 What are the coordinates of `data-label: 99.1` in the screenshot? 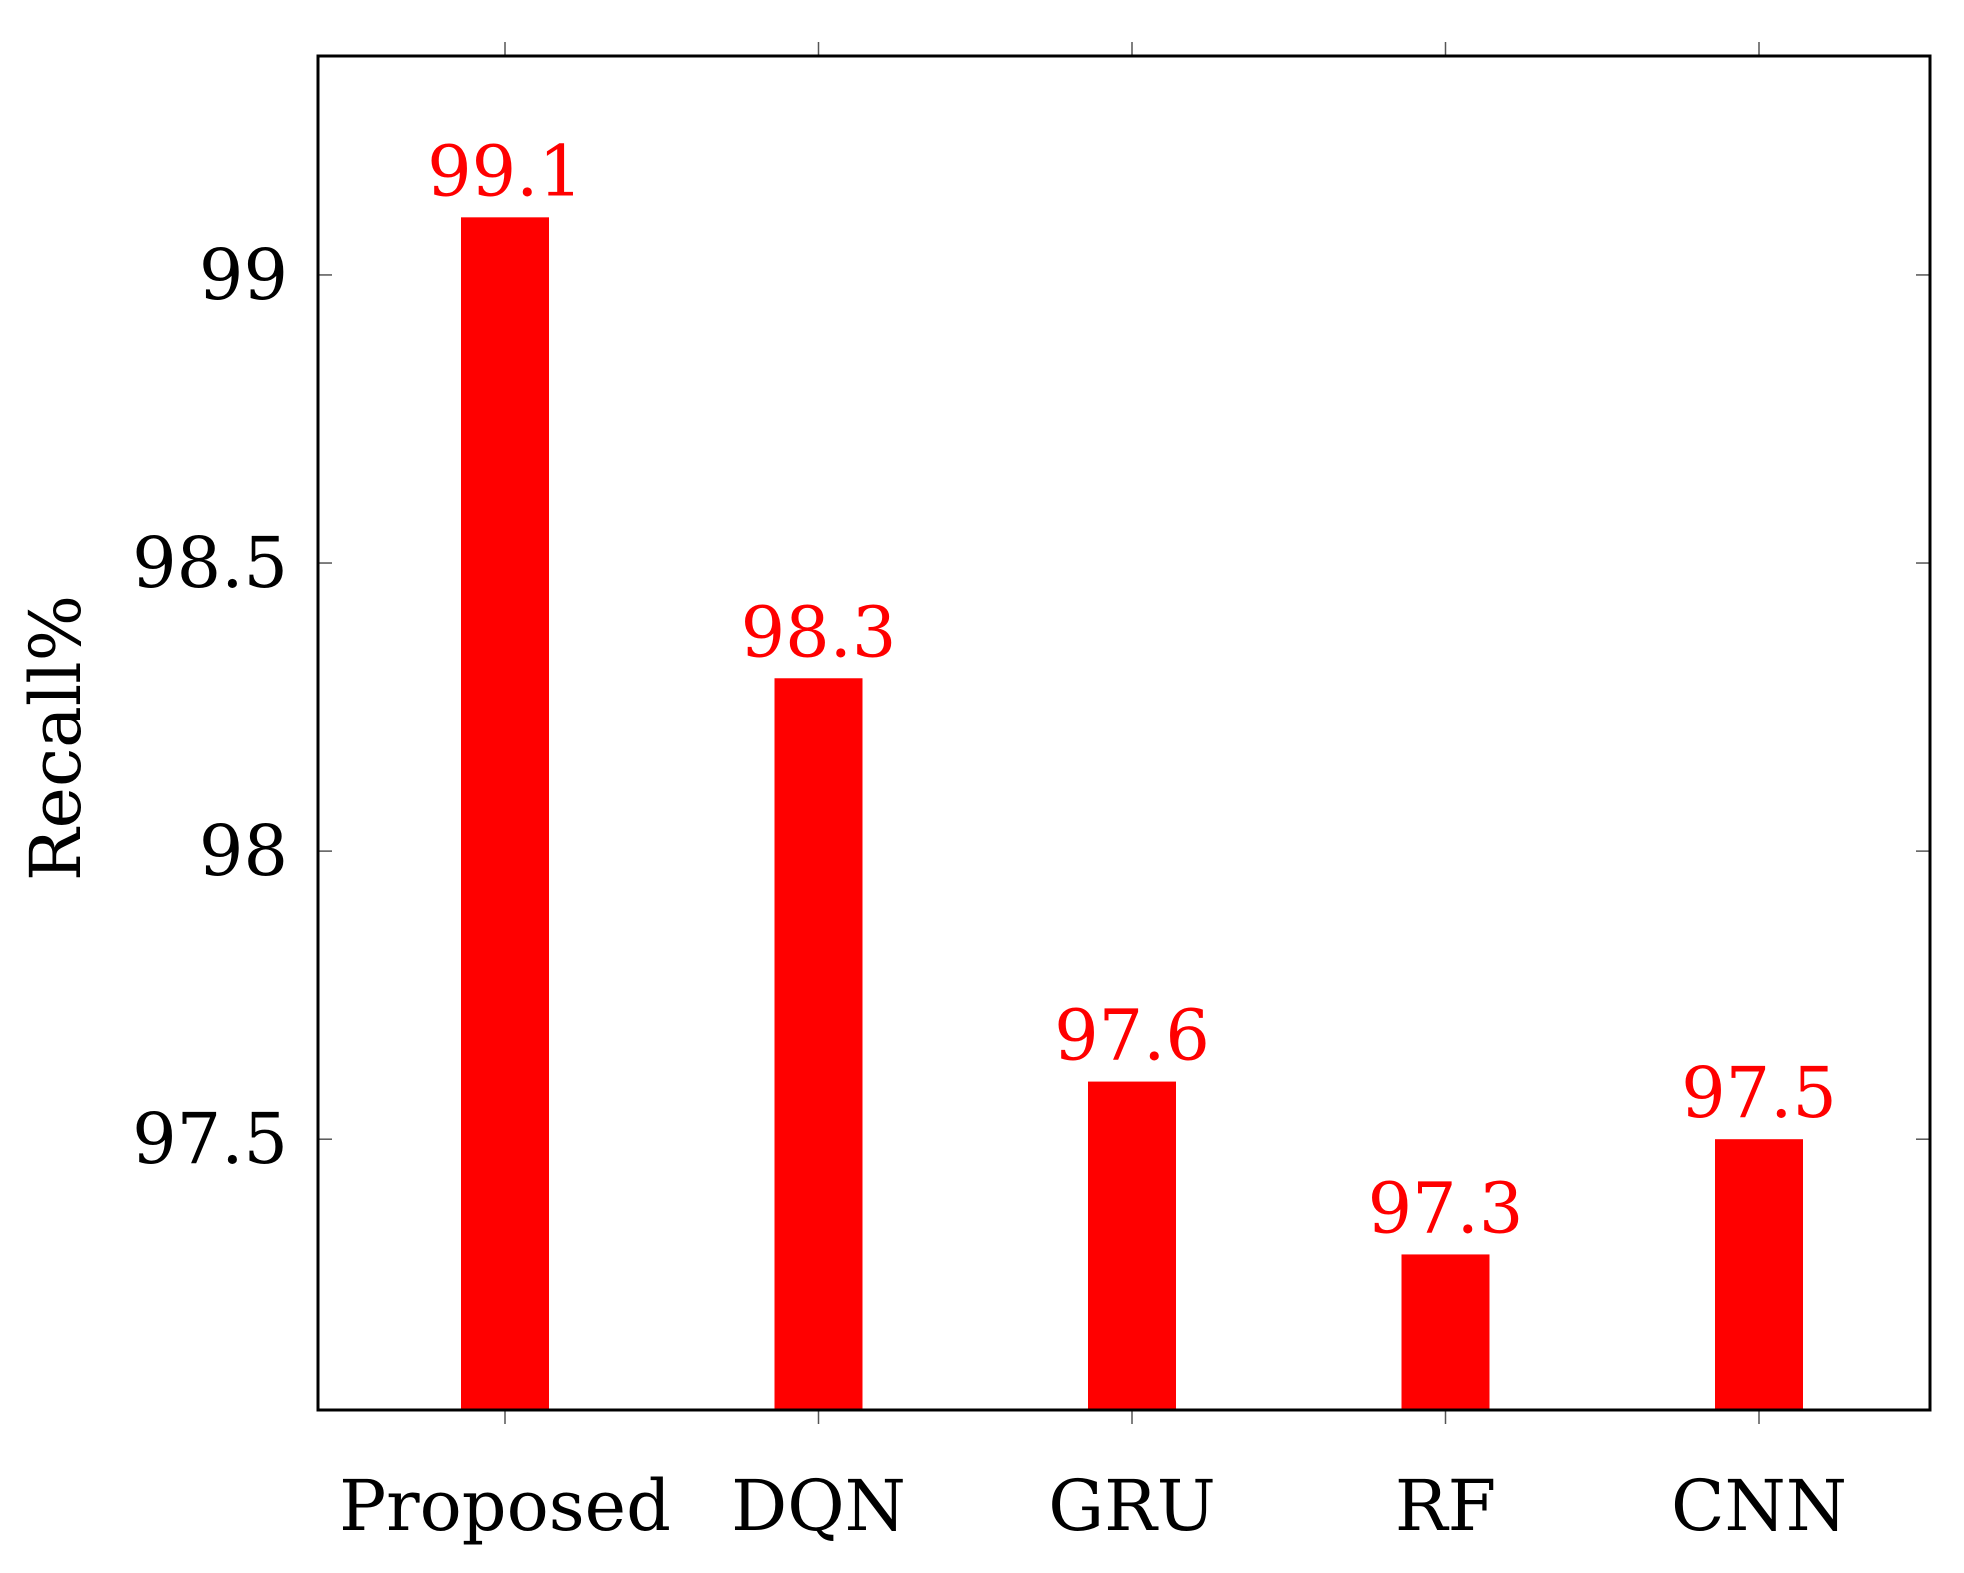 It's located at (505, 171).